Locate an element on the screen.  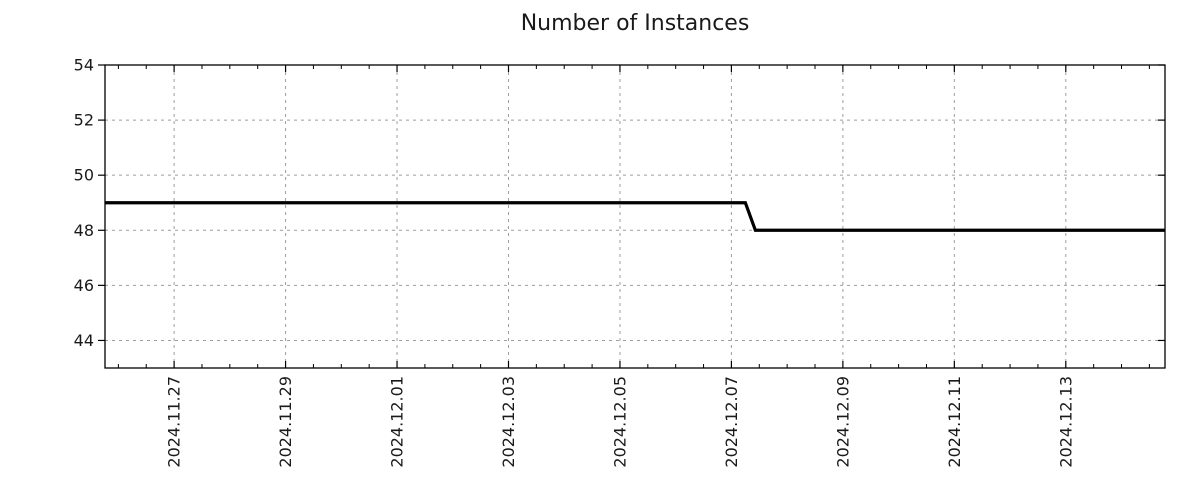
y-tick-label: 52 is located at coordinates (84, 120).